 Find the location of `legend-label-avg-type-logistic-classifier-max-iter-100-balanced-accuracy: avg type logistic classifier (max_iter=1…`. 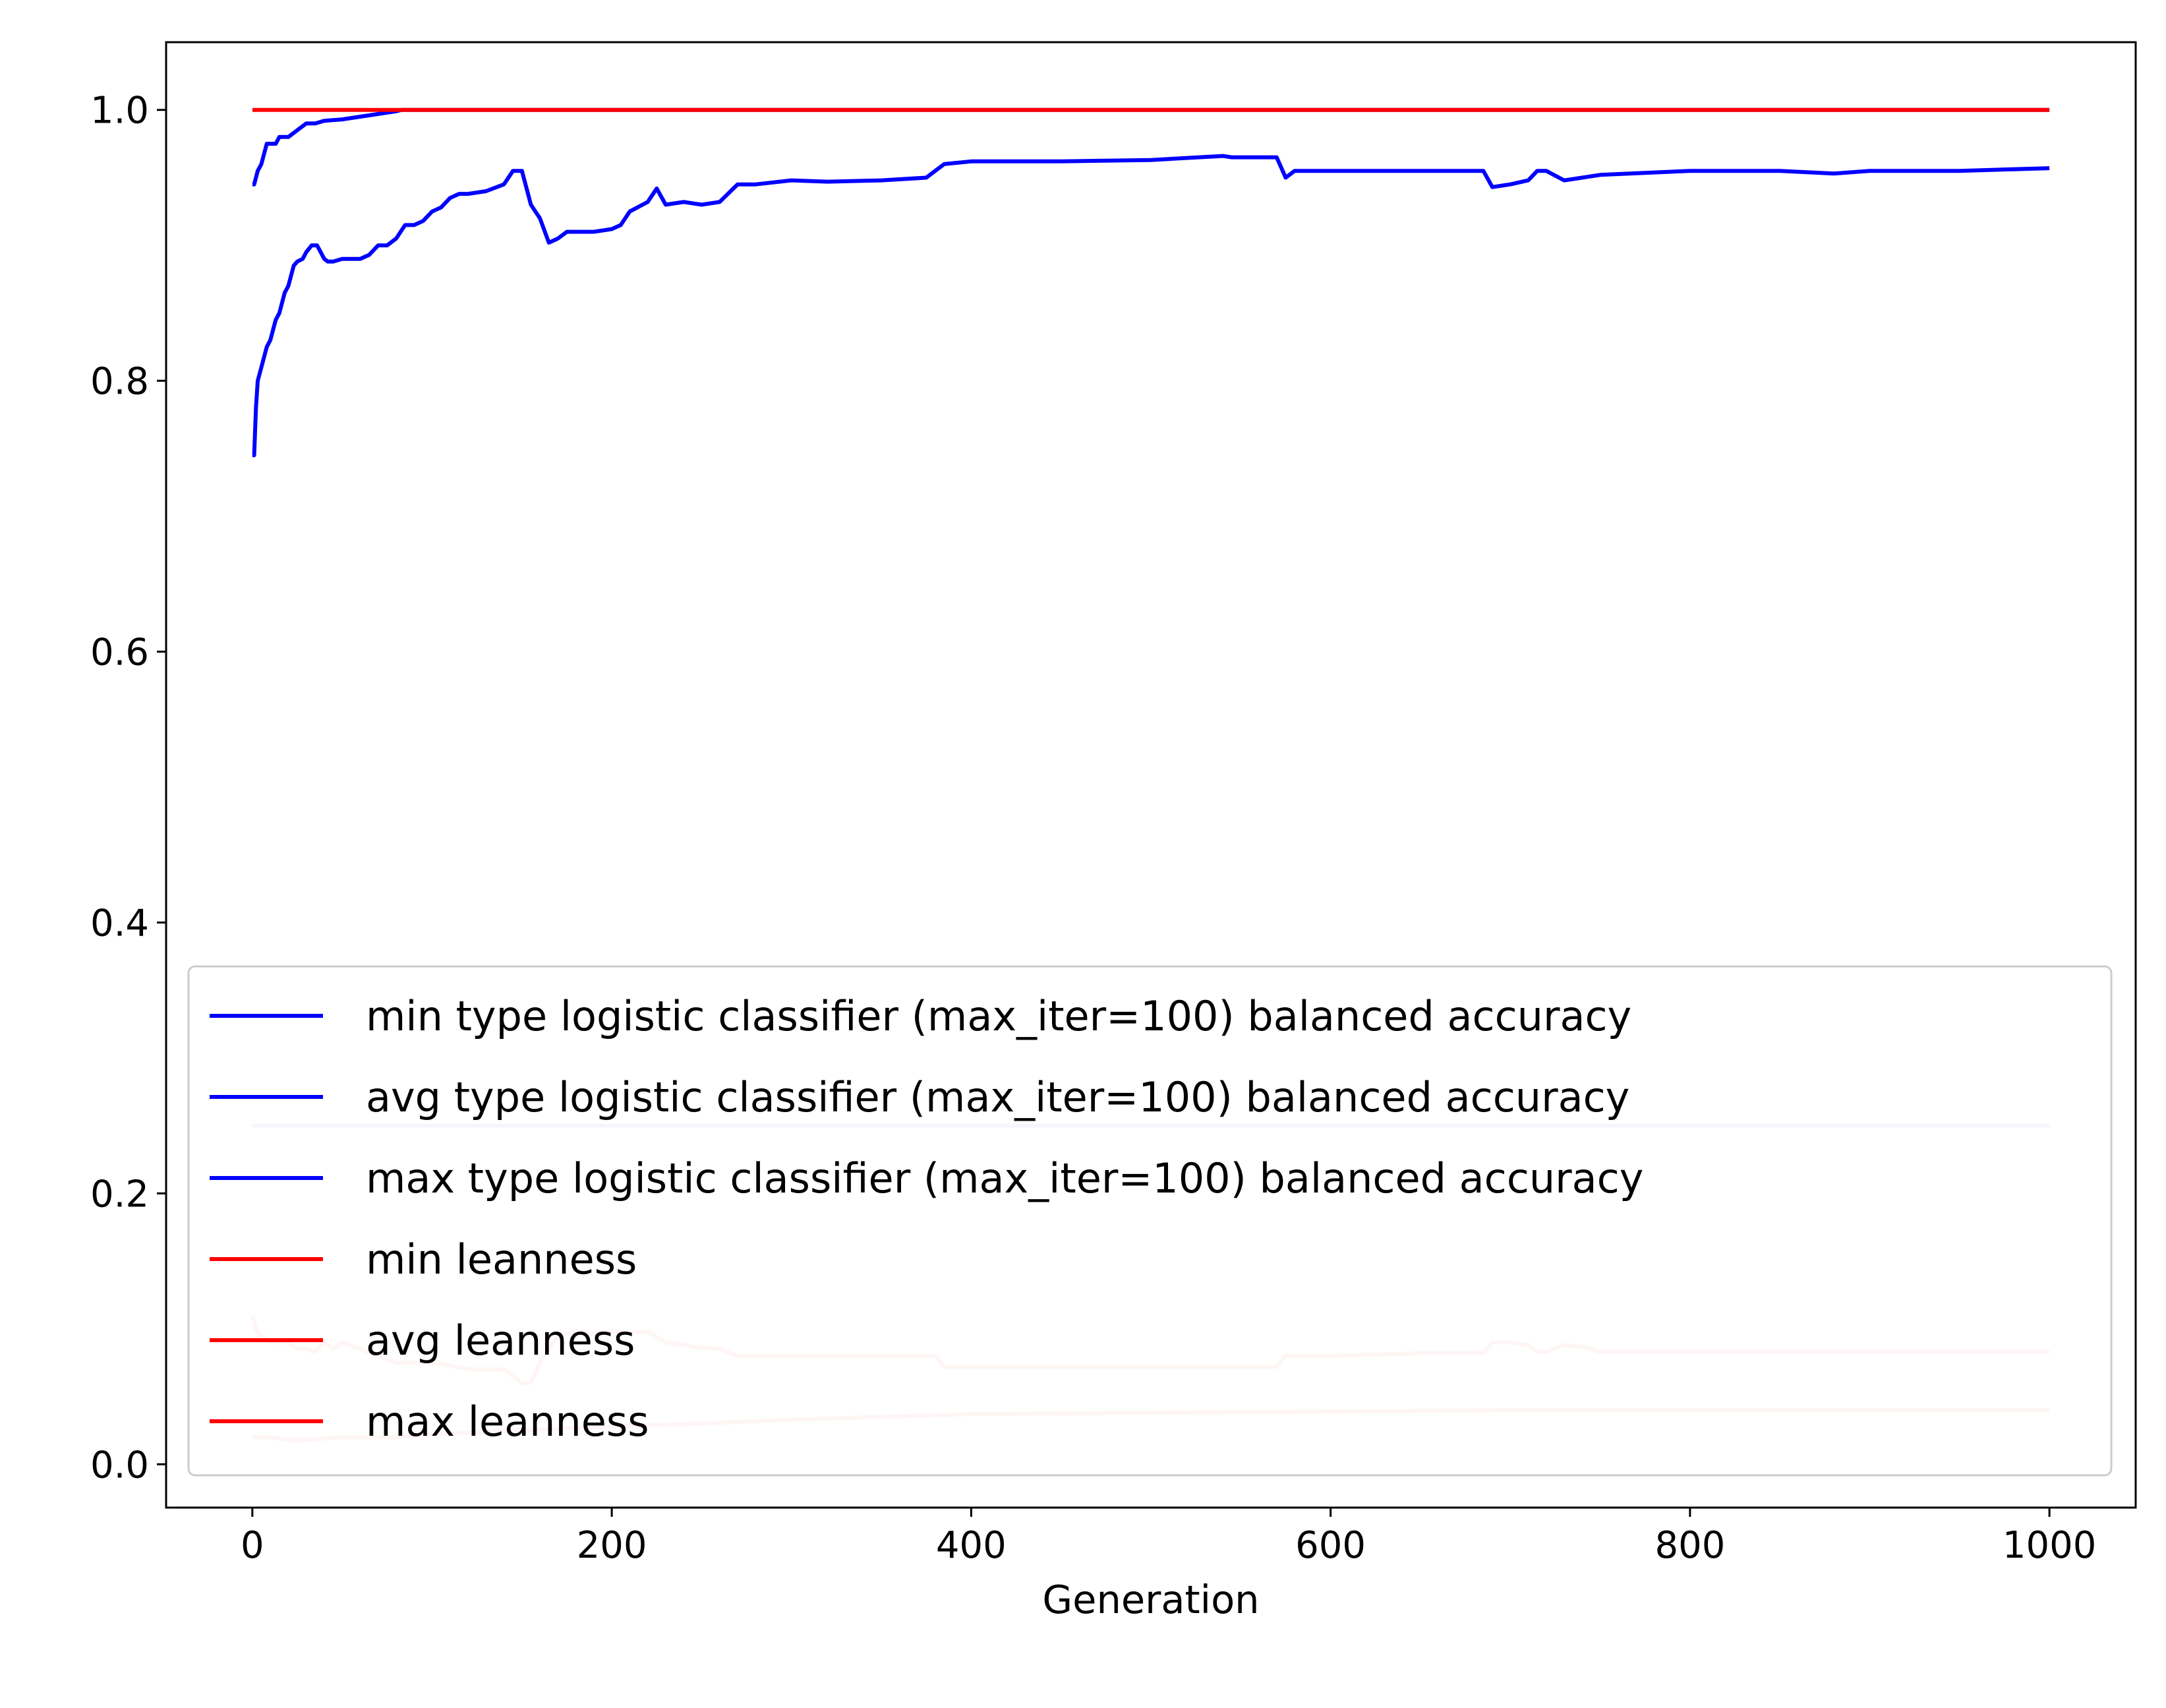

legend-label-avg-type-logistic-classifier-max-iter-100-balanced-accuracy: avg type logistic classifier (max_iter=1… is located at coordinates (997, 1097).